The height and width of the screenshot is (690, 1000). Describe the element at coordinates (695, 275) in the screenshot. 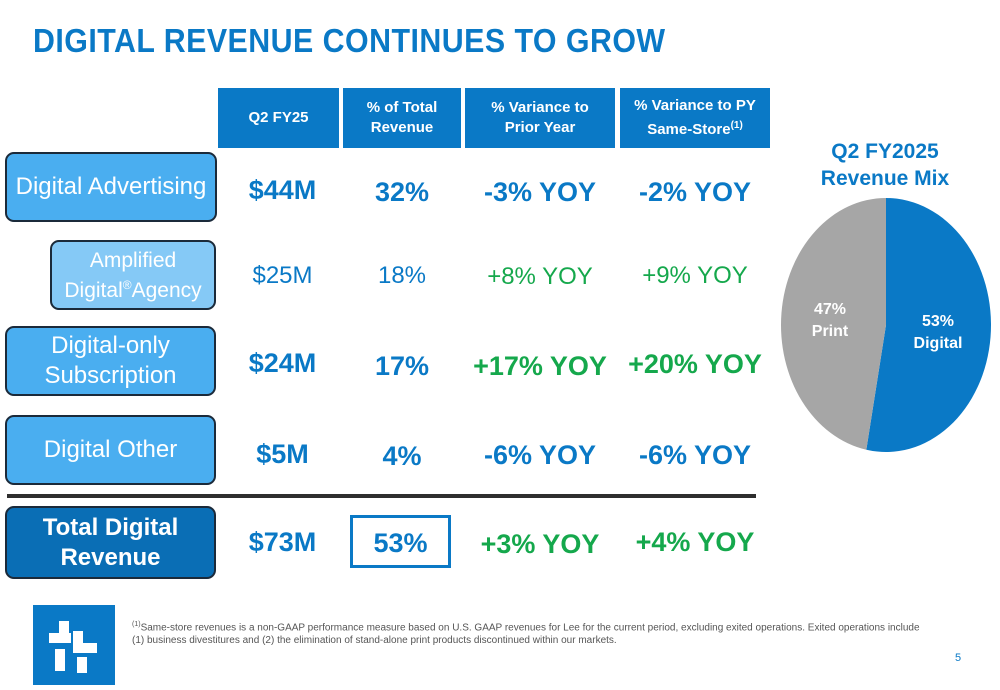

I see `cell-var-ss: +9% YOY` at that location.